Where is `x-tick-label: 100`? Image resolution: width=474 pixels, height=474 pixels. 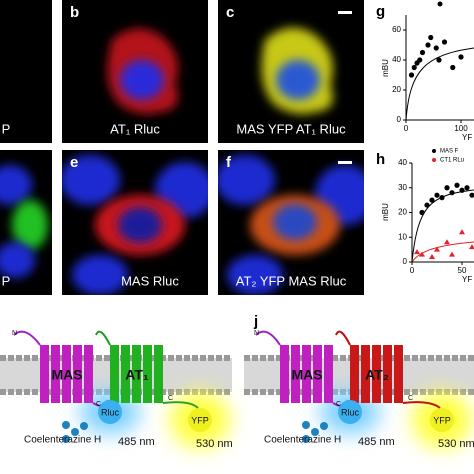
x-tick-label: 100 is located at coordinates (461, 128).